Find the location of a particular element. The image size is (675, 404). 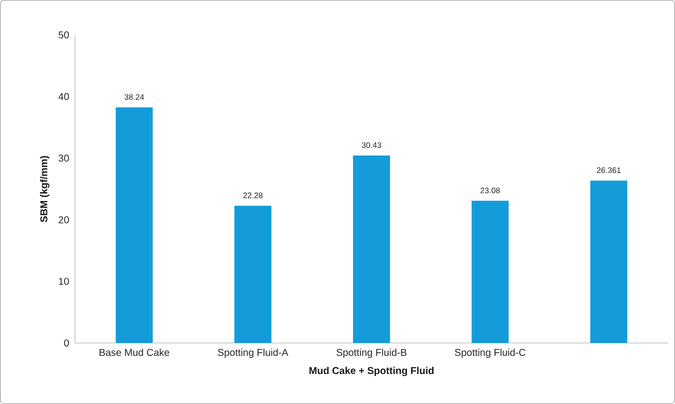

x-tick-label: Spotting Fluid-B is located at coordinates (371, 353).